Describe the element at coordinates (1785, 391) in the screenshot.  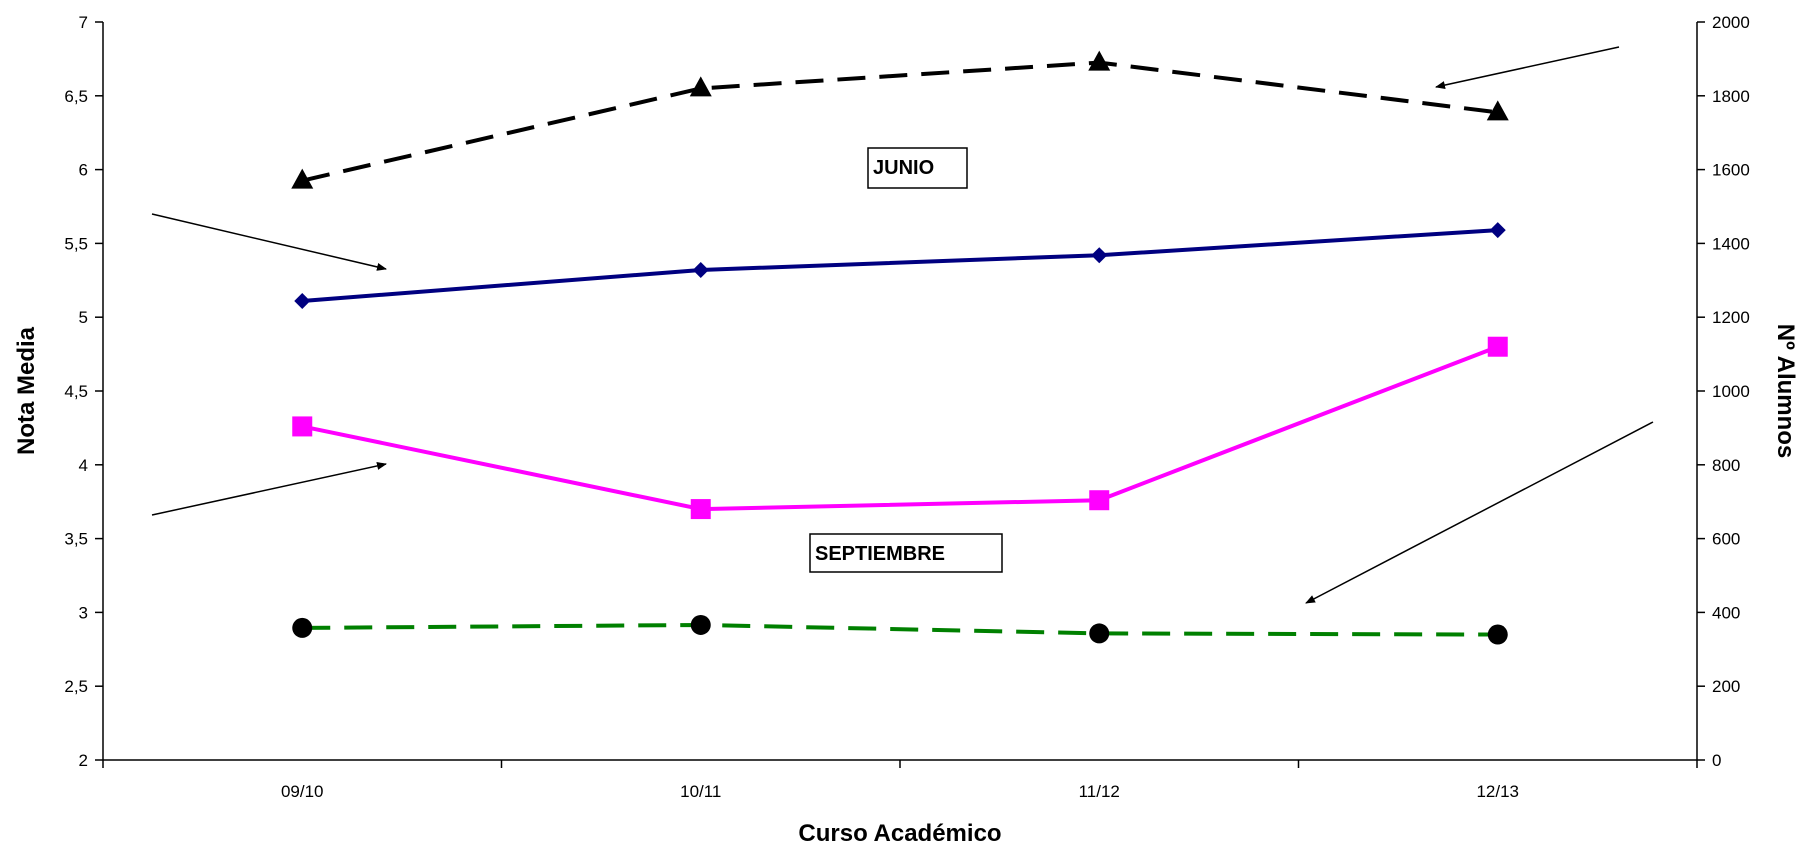
I see `y-axis-right-title: Nº Alumnos` at that location.